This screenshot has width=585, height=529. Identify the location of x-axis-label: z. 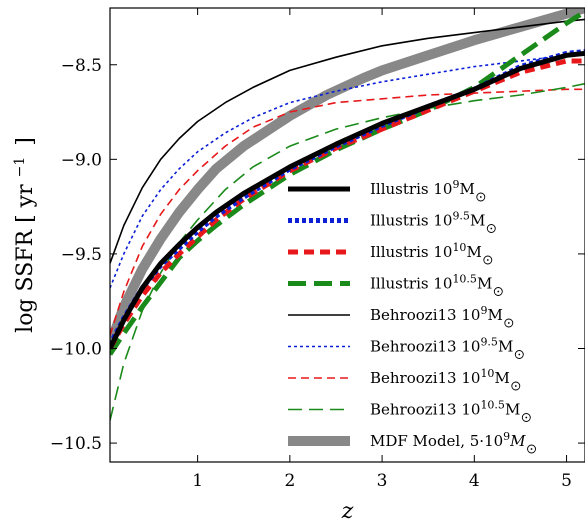
(347, 511).